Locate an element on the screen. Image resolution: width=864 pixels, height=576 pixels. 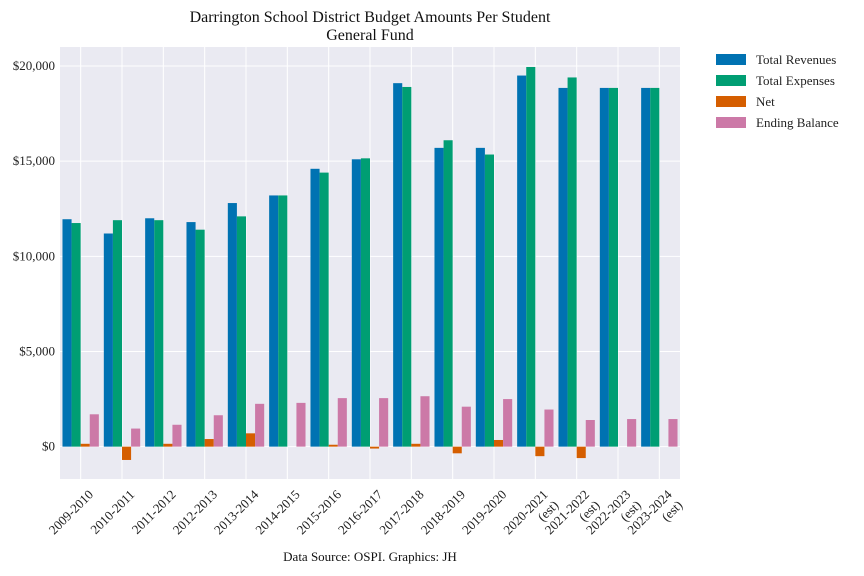
x-tick-label: 2023-2024(est) is located at coordinates (654, 516).